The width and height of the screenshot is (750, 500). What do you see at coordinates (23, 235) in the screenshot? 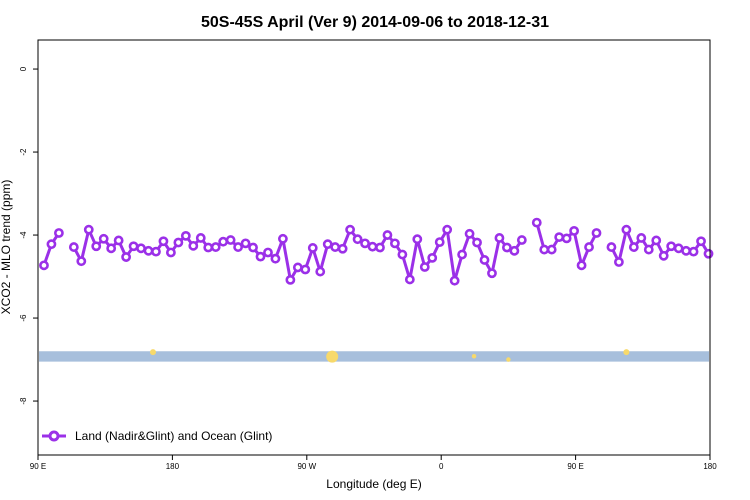
I see `y-tick-label: -4` at bounding box center [23, 235].